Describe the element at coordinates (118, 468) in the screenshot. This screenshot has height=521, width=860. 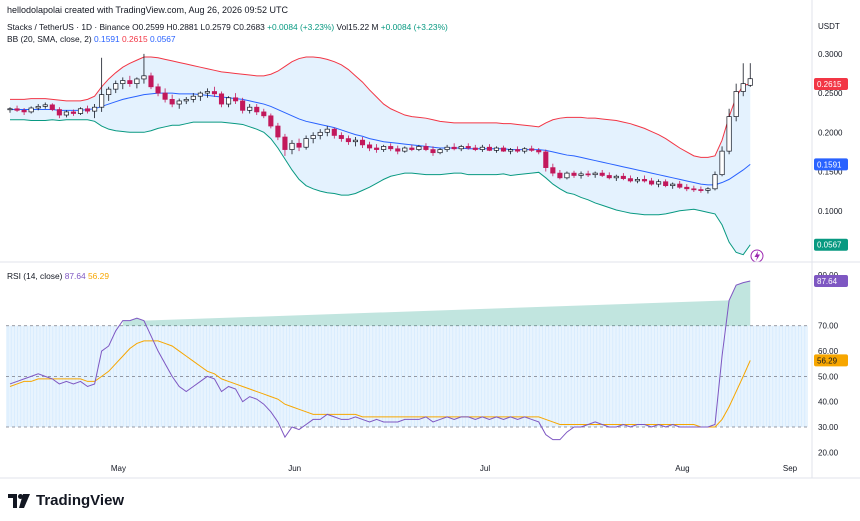
I see `time-axis-label: May` at that location.